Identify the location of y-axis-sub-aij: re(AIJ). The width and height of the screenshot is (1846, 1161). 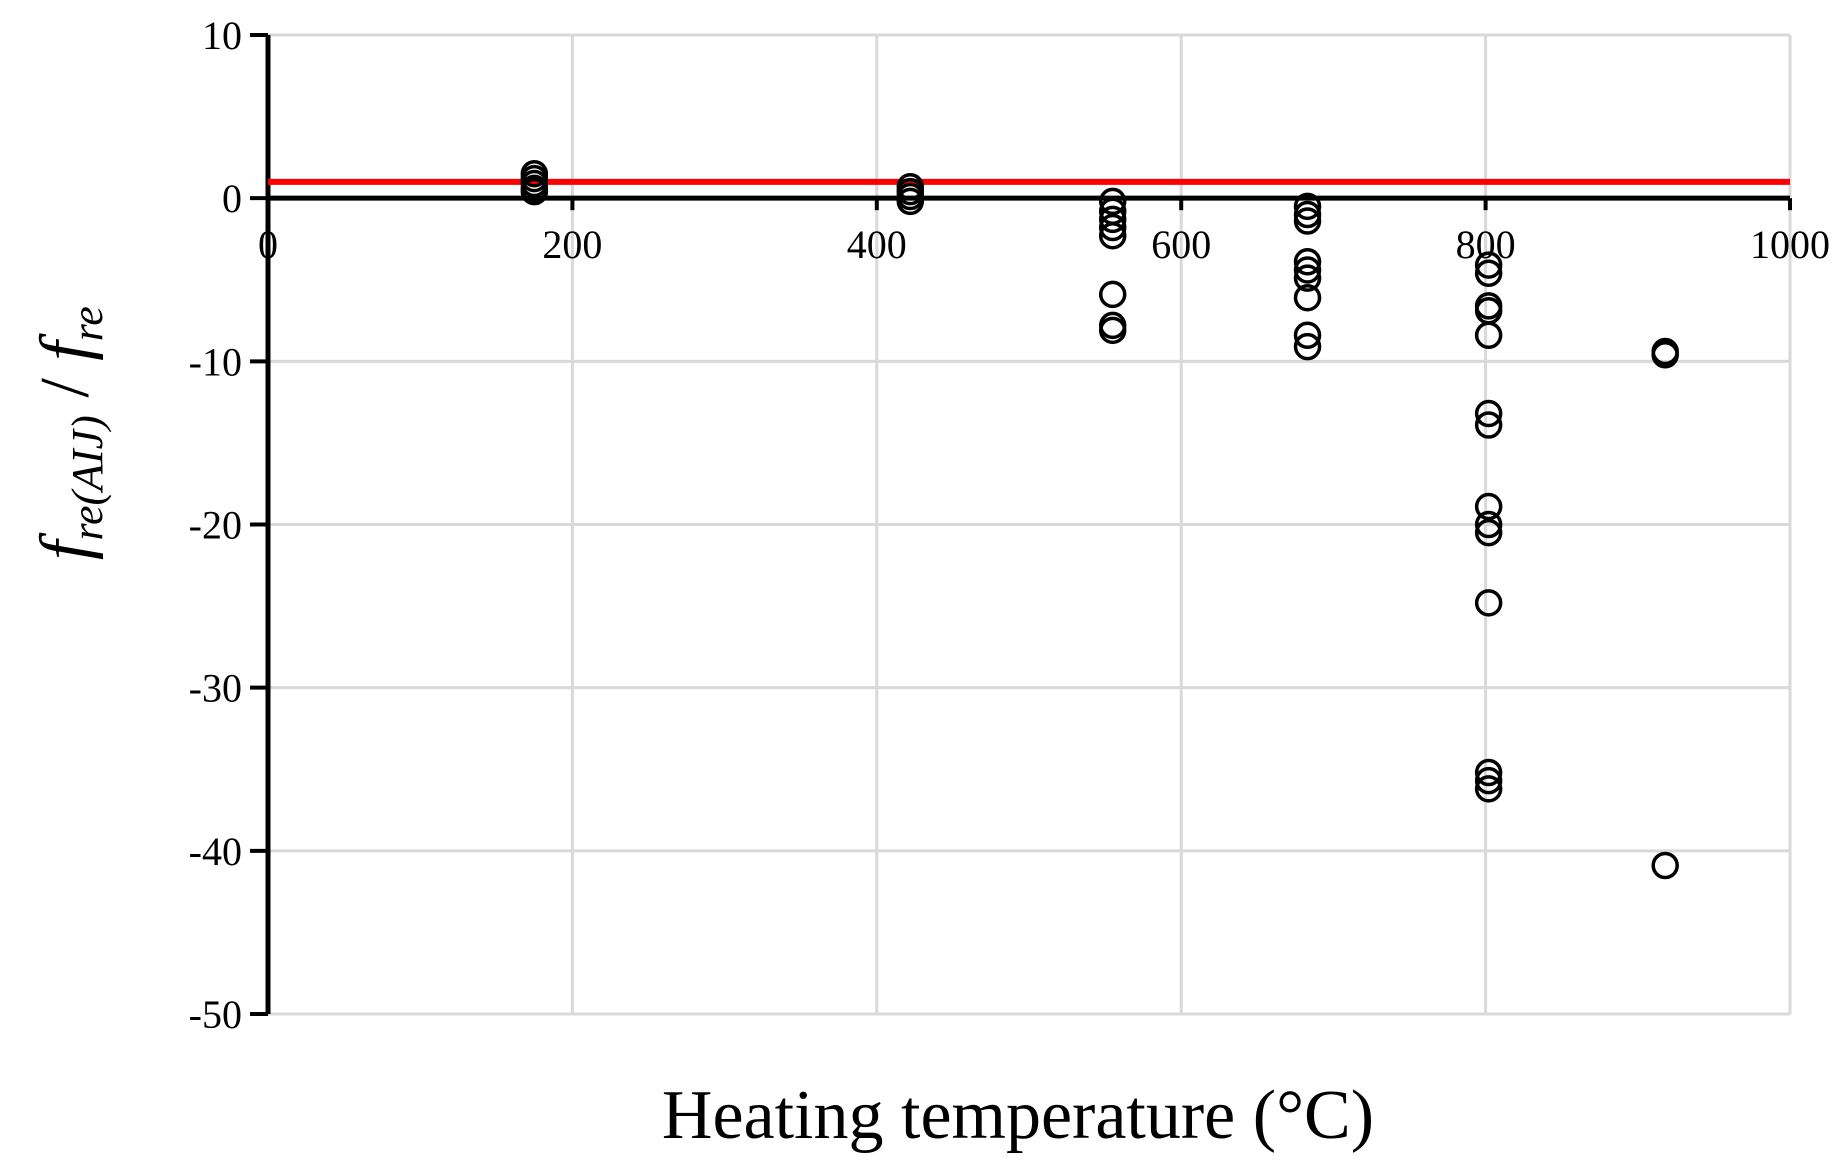
(87, 477).